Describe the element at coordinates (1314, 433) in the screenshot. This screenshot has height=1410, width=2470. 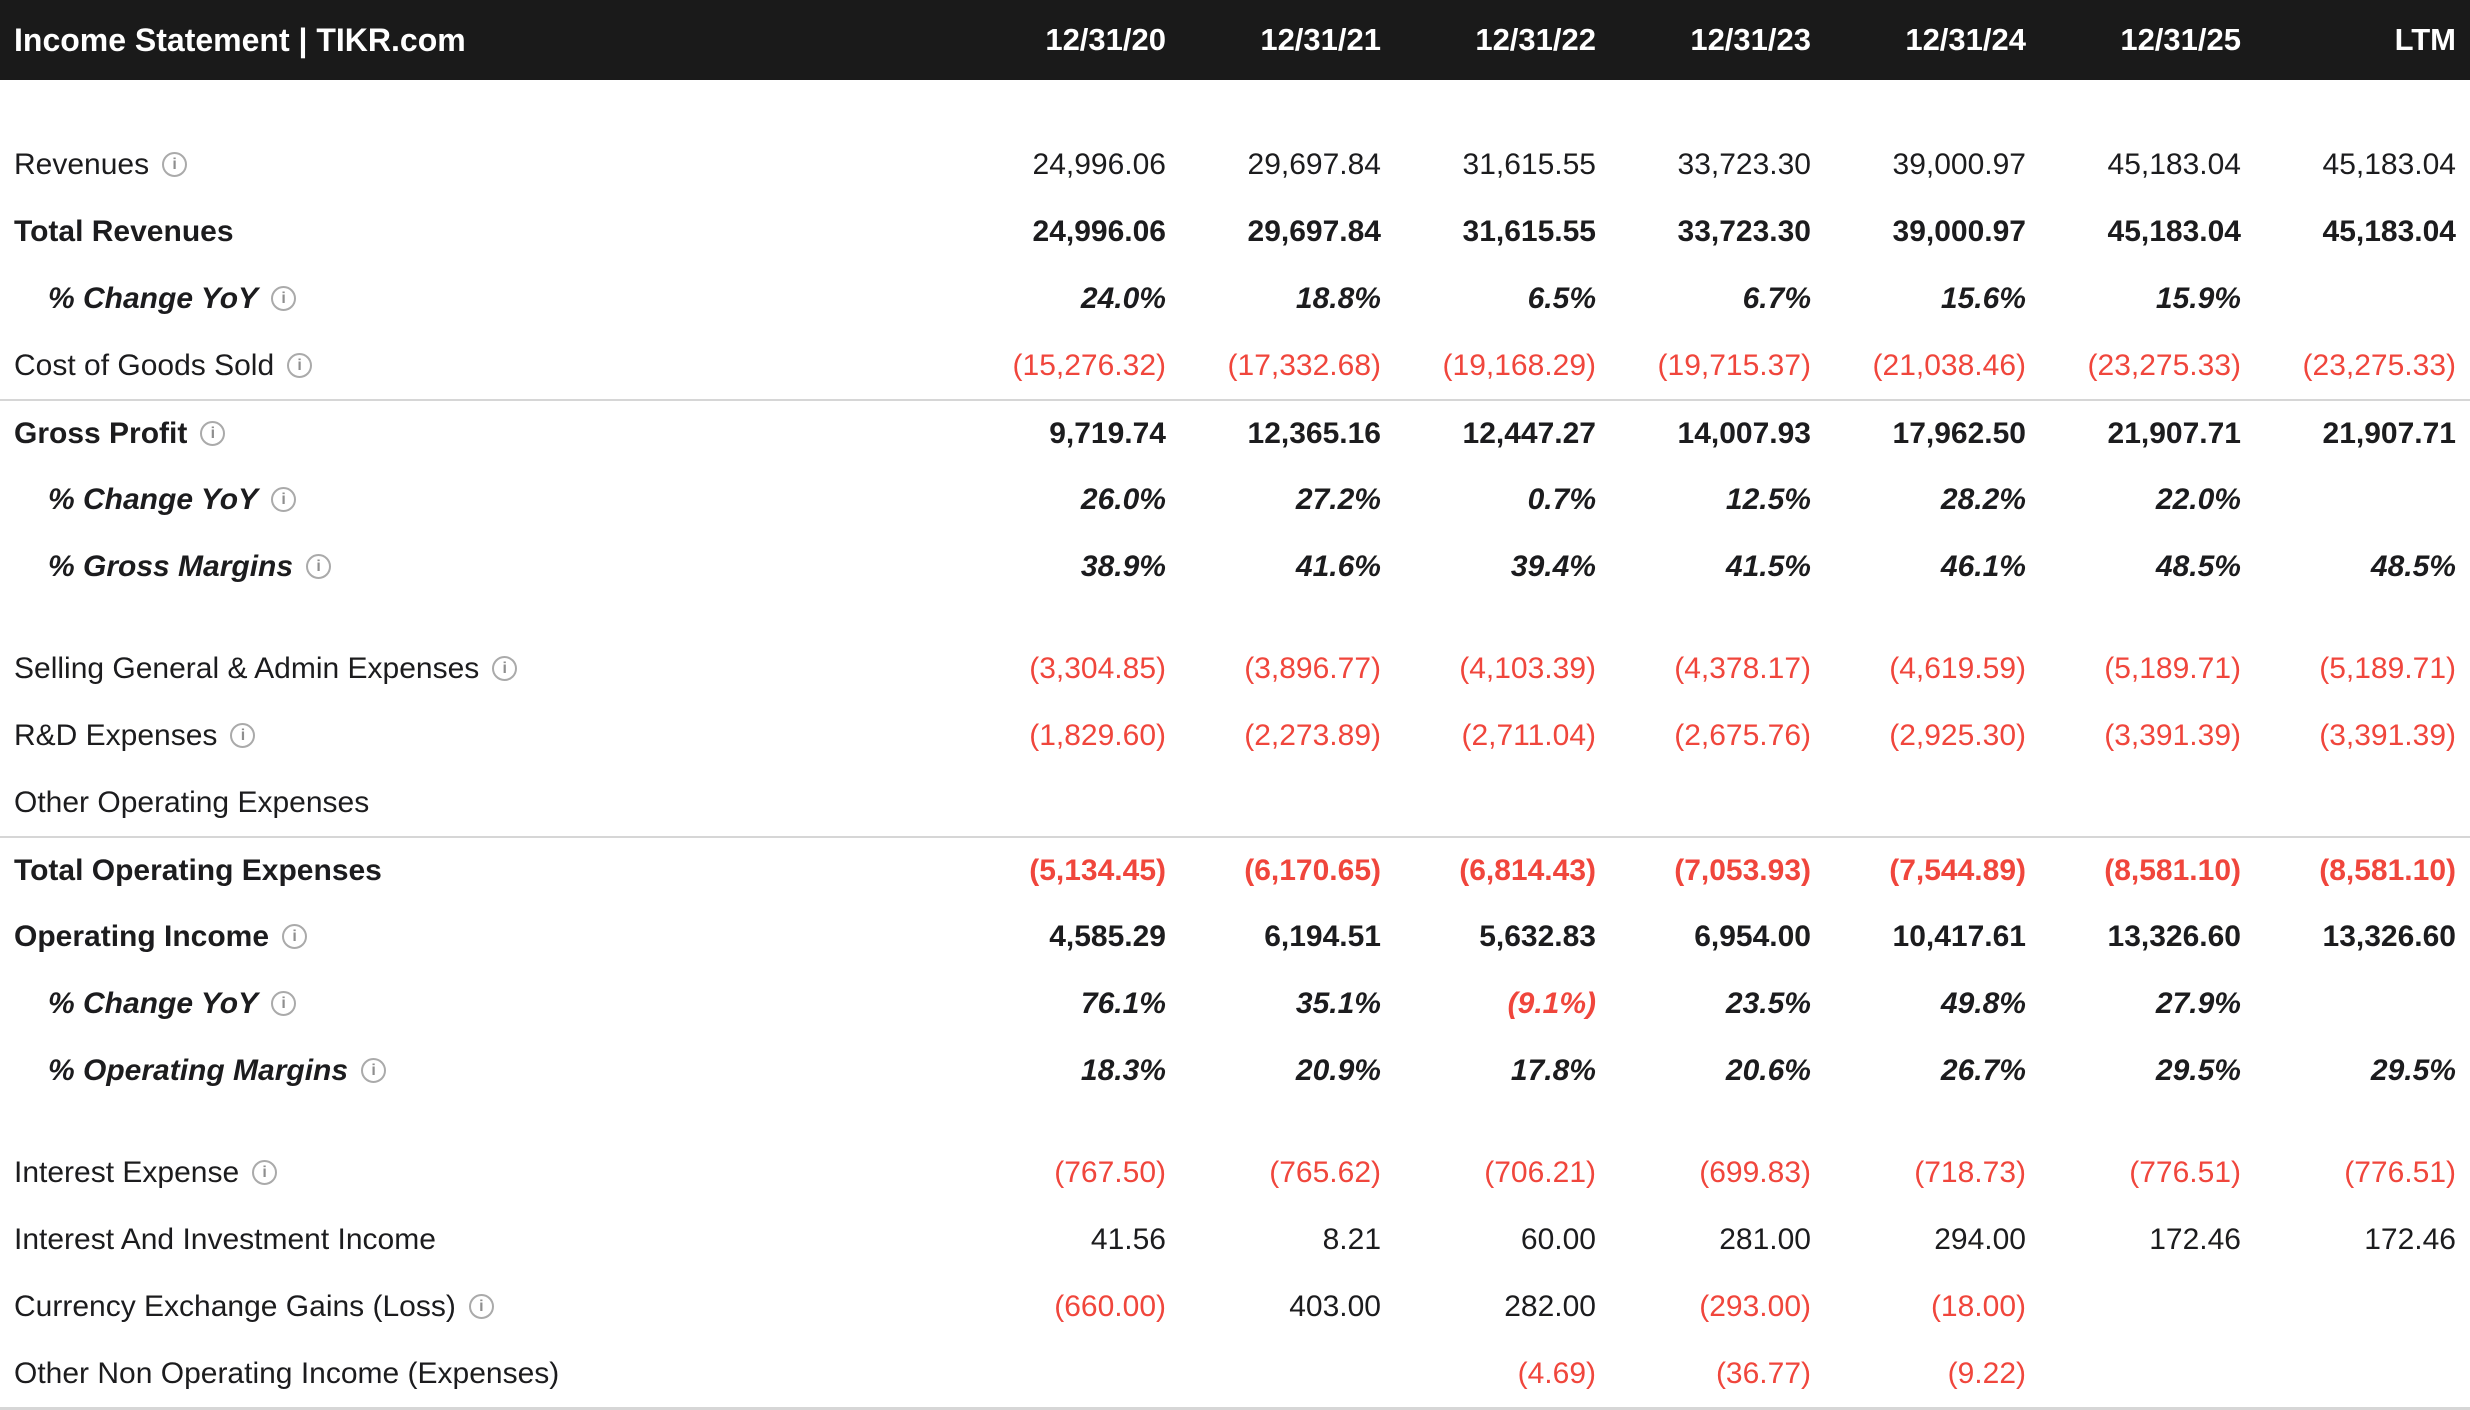
I see `cell-value: 12,365.16` at that location.